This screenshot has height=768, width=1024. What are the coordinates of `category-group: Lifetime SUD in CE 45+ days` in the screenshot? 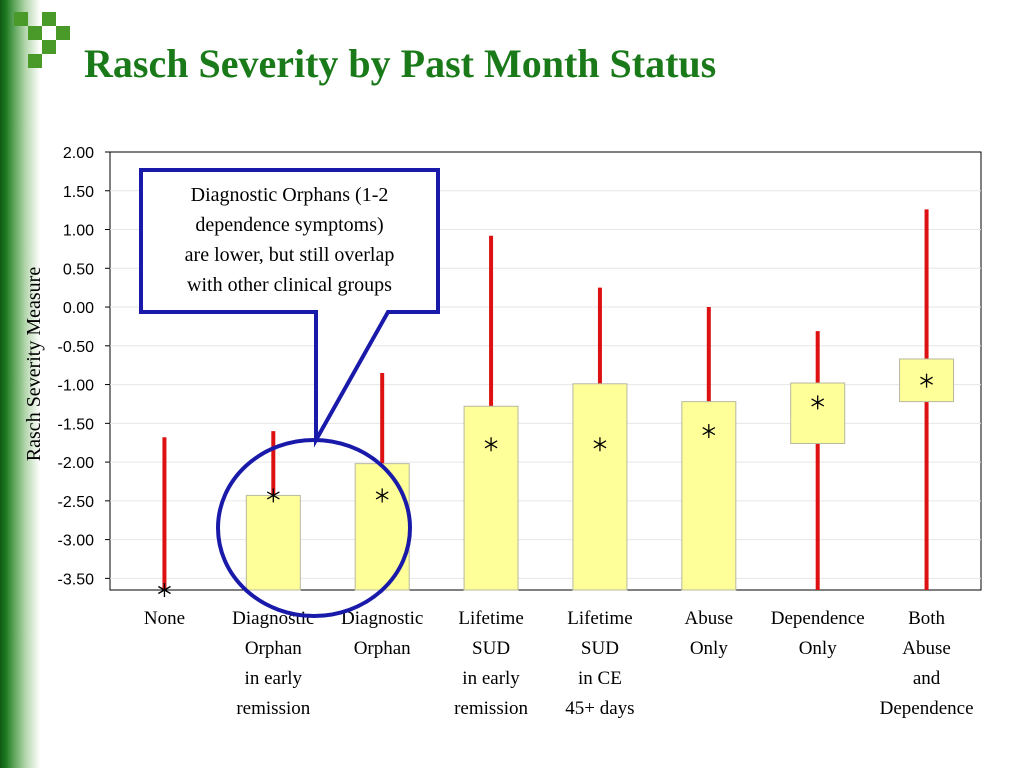 It's located at (600, 503).